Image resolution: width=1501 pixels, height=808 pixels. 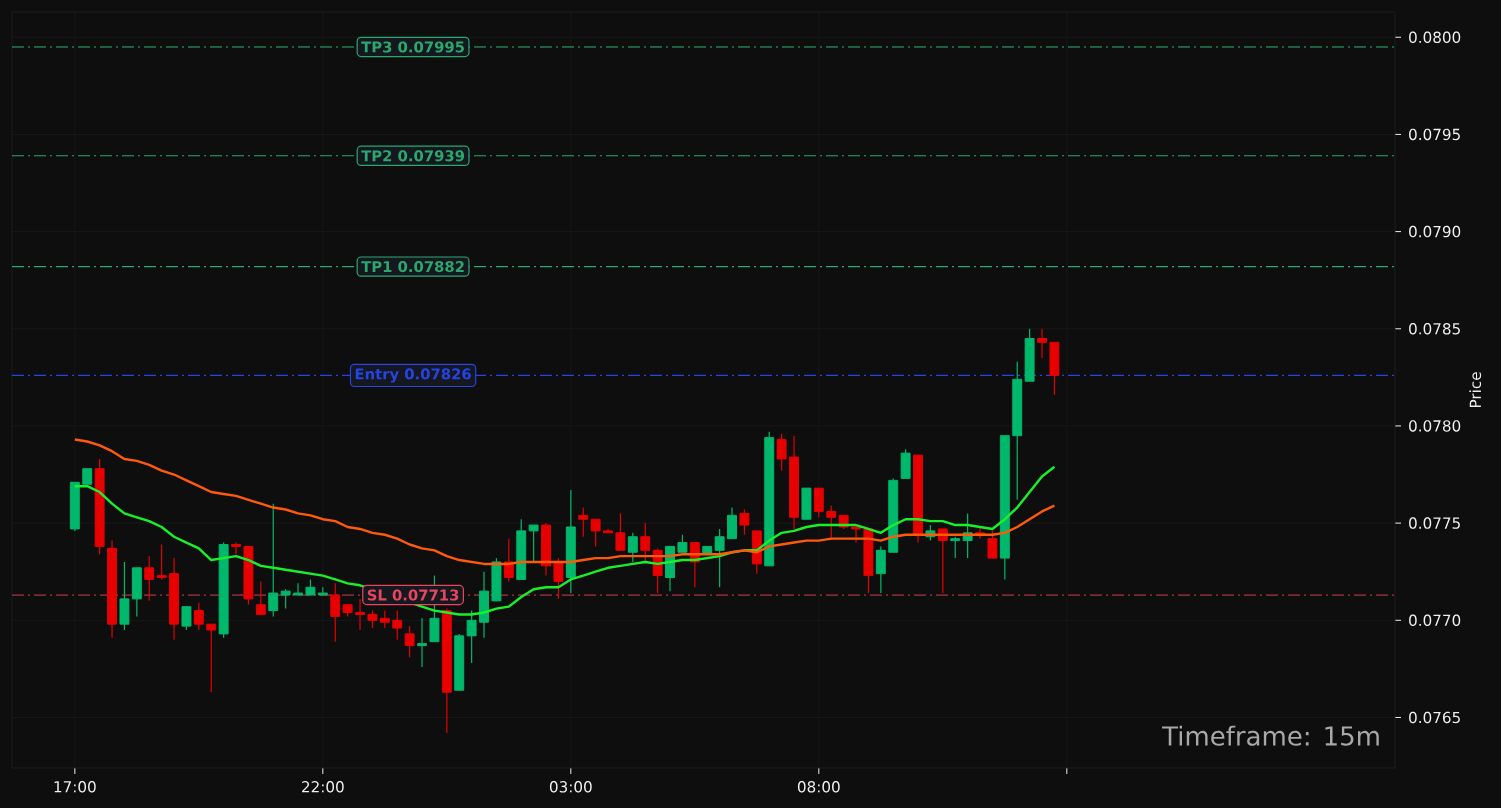 I want to click on ref-line-label: TP3 0.07995, so click(x=412, y=47).